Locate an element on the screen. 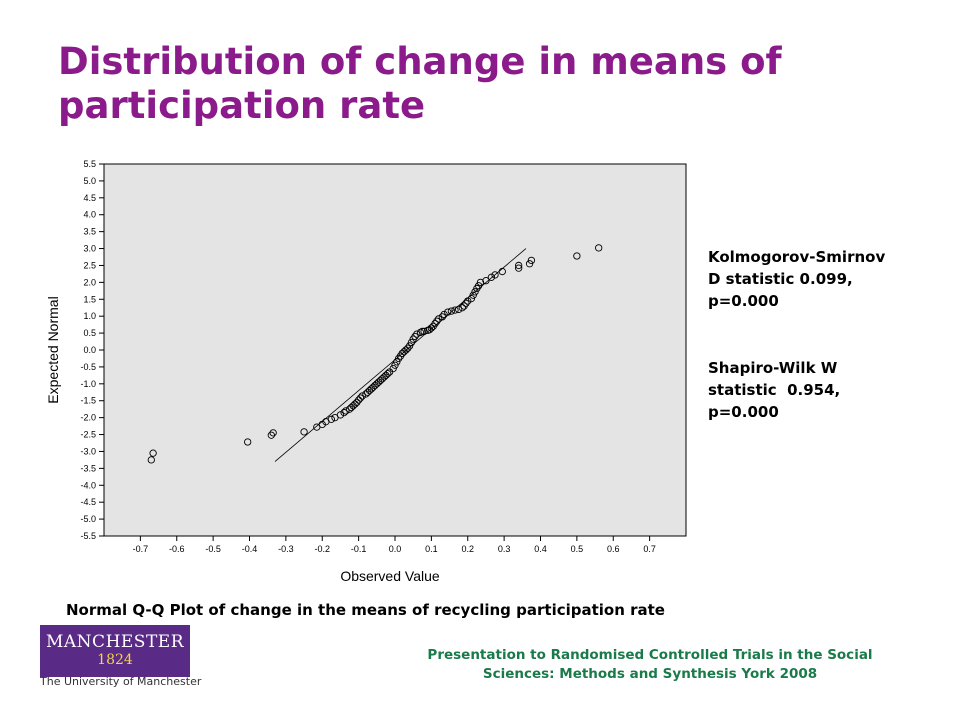 This screenshot has height=720, width=960. x-tick-label: -0.3 is located at coordinates (286, 549).